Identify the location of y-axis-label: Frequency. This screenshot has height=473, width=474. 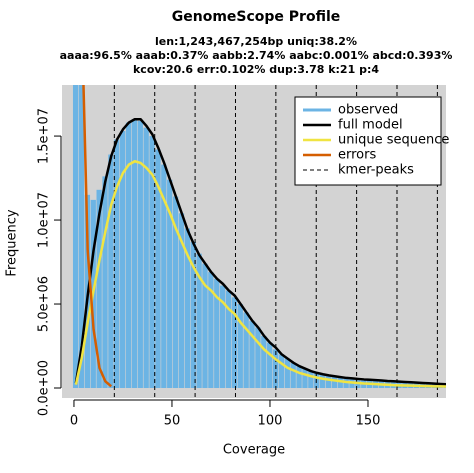
(12, 242).